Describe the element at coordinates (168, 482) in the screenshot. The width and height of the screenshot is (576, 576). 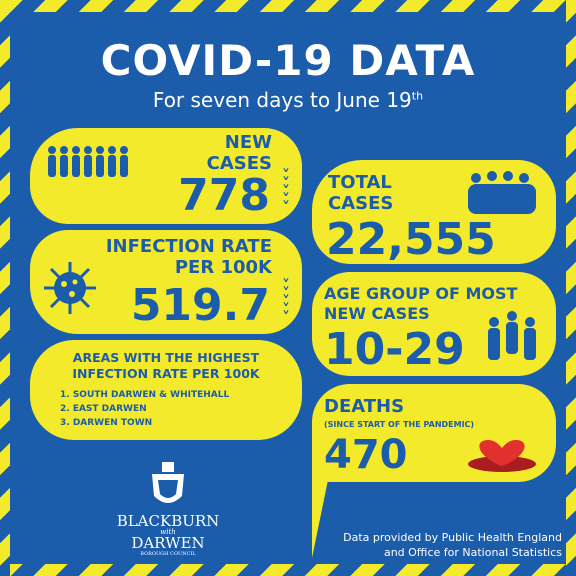
I see `crest` at that location.